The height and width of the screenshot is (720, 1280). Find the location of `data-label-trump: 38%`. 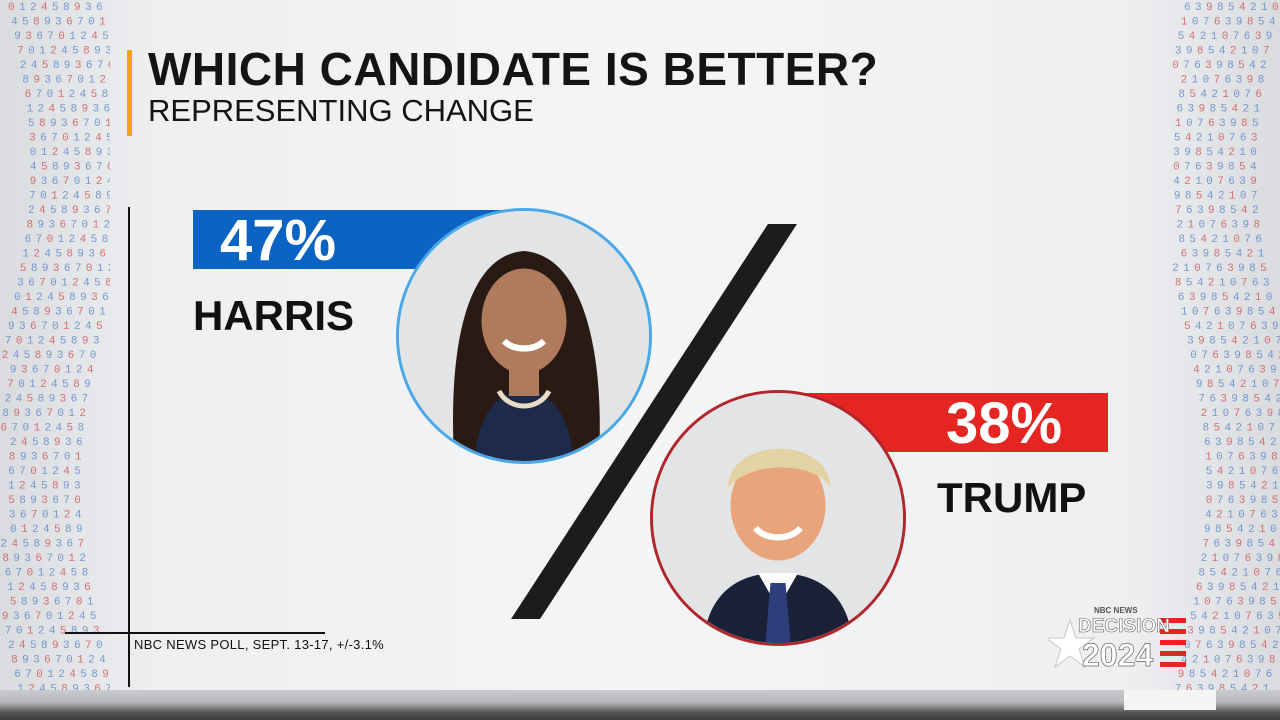

data-label-trump: 38% is located at coordinates (1004, 423).